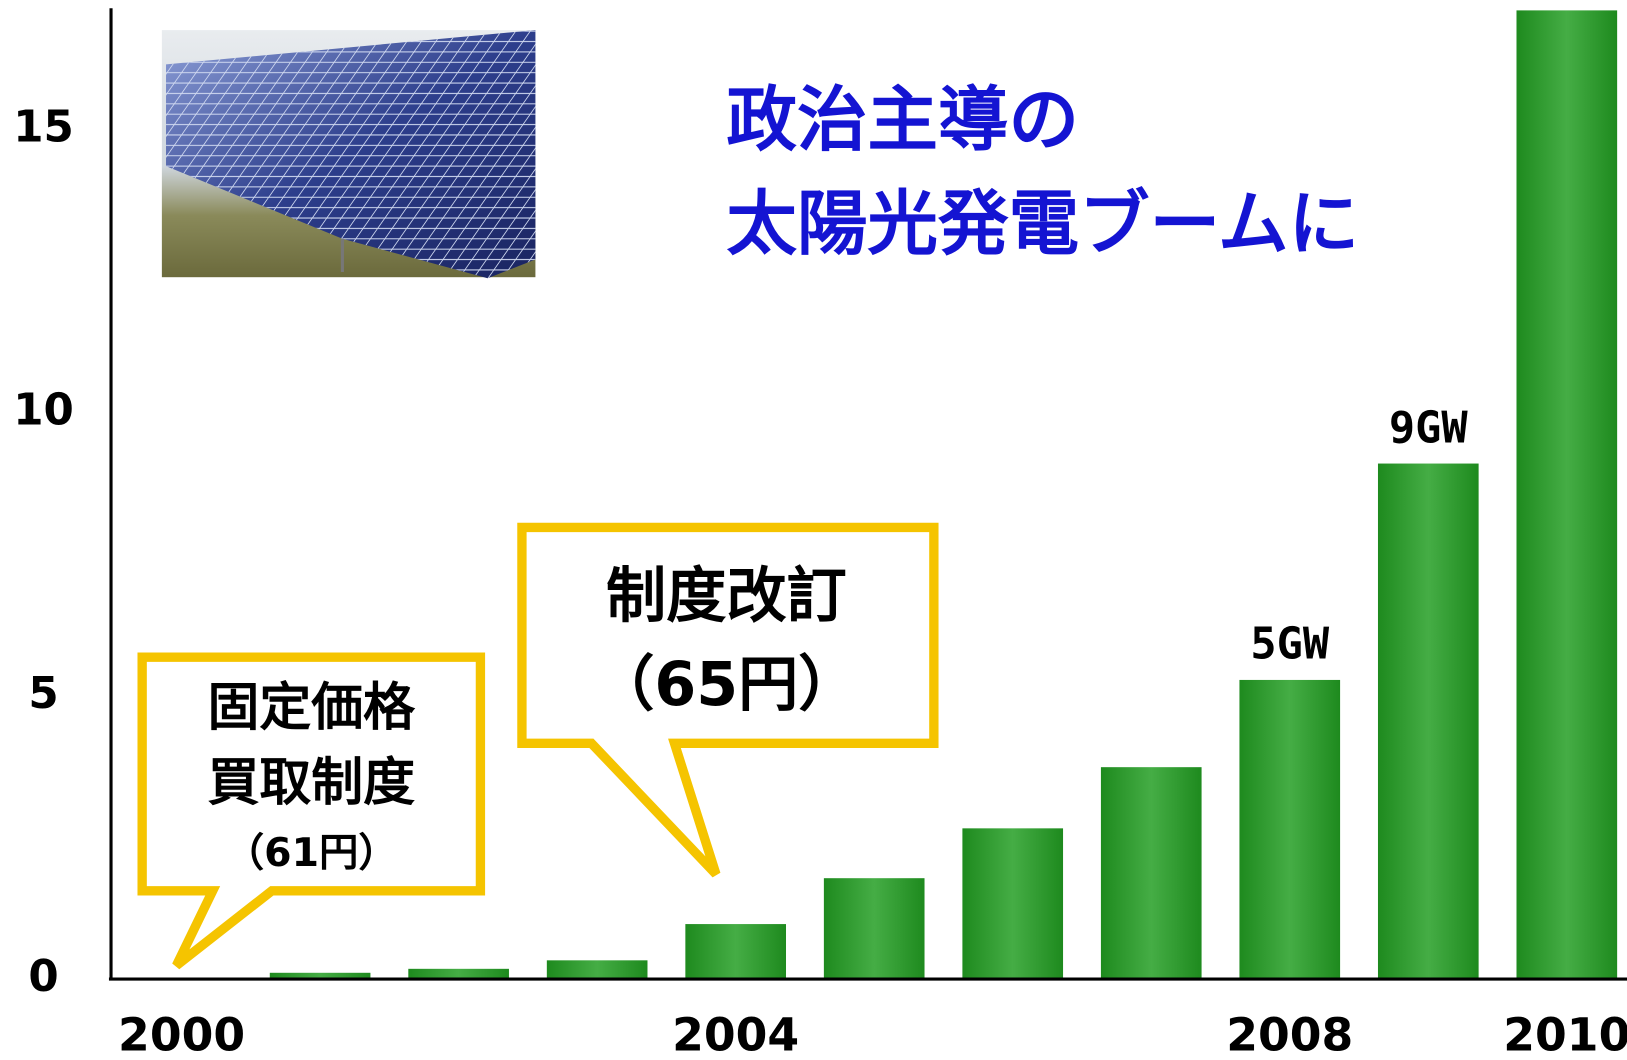 The image size is (1627, 1060). Describe the element at coordinates (43, 694) in the screenshot. I see `y-tick-label: 5` at that location.